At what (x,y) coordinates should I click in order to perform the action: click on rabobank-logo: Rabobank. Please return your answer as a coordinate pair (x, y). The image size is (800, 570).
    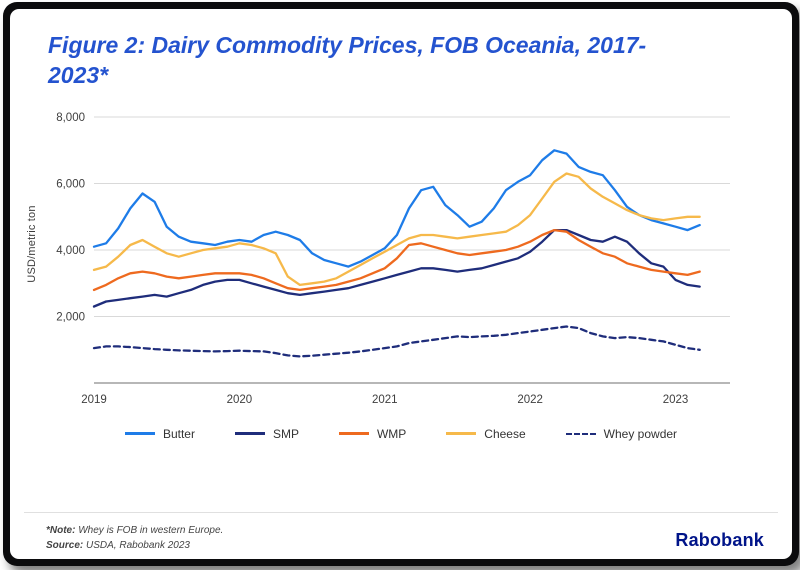
    Looking at the image, I should click on (719, 540).